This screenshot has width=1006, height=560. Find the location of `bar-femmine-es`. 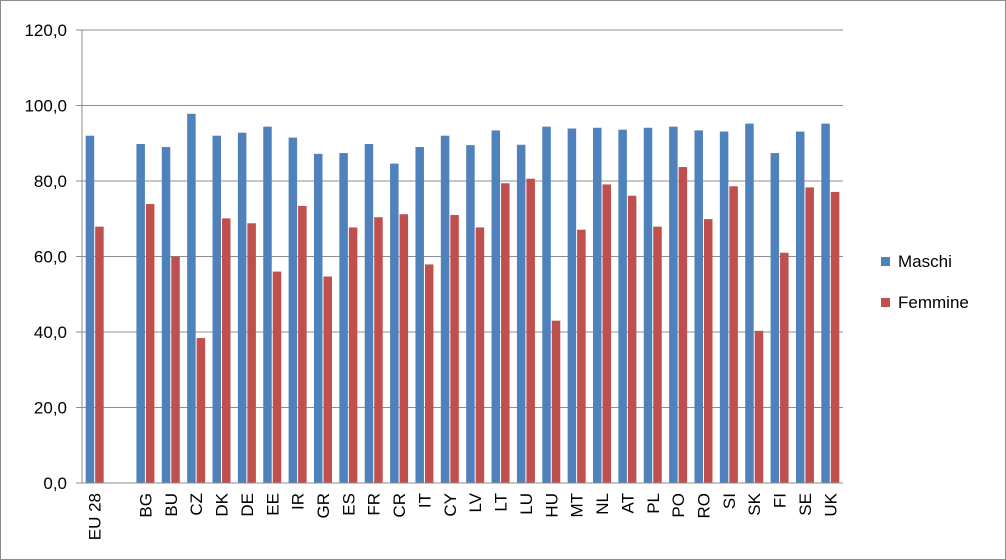

bar-femmine-es is located at coordinates (353, 355).